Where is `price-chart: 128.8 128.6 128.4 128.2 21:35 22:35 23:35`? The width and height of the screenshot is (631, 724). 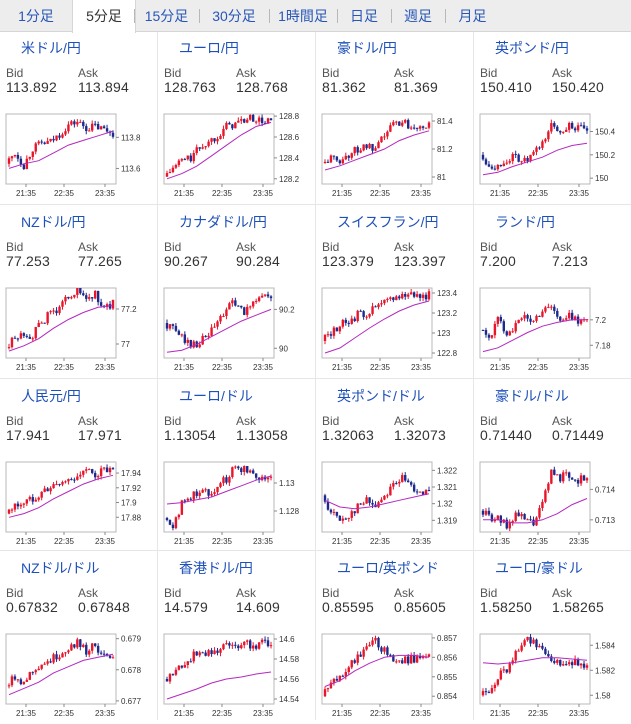 price-chart: 128.8 128.6 128.4 128.2 21:35 22:35 23:35 is located at coordinates (236, 154).